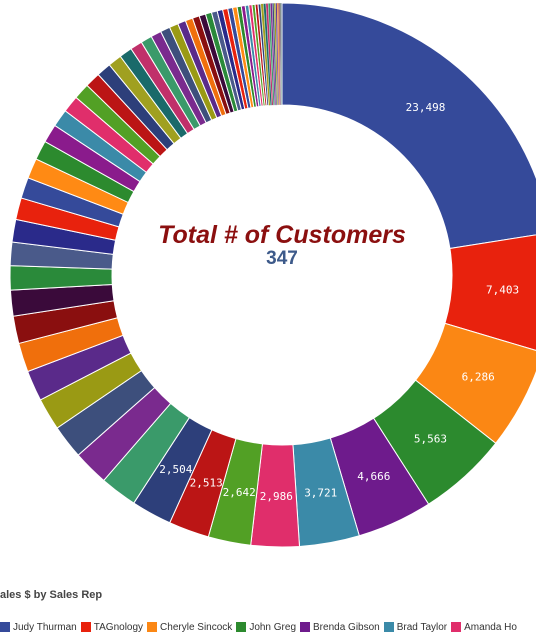 The image size is (536, 634). What do you see at coordinates (422, 627) in the screenshot?
I see `legend-label: Brad Taylor` at bounding box center [422, 627].